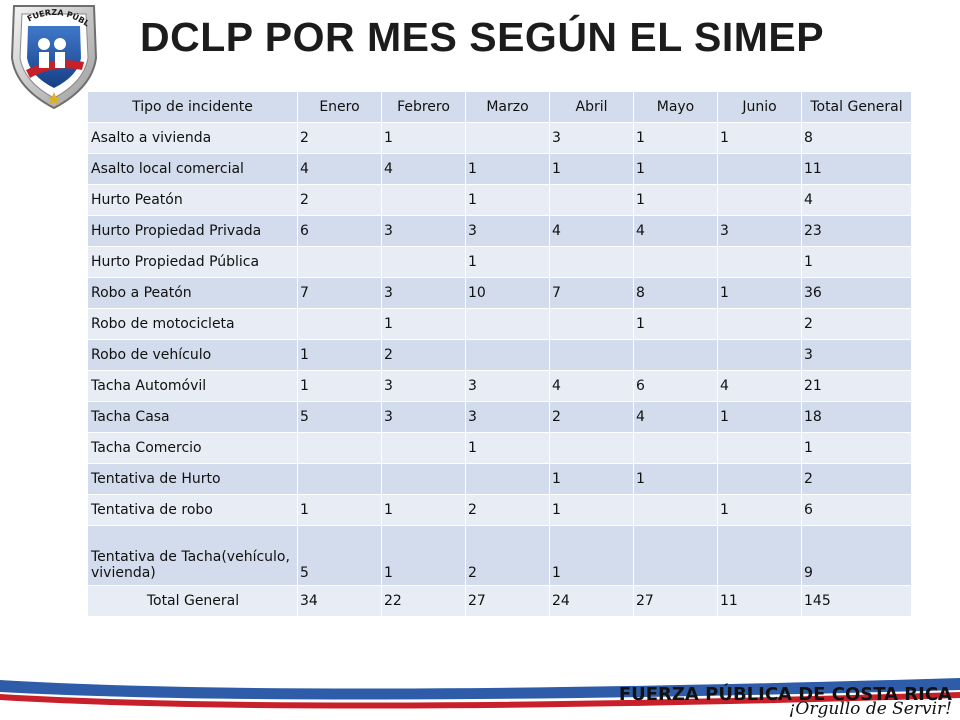 This screenshot has height=720, width=960. I want to click on column-header: Abril, so click(591, 107).